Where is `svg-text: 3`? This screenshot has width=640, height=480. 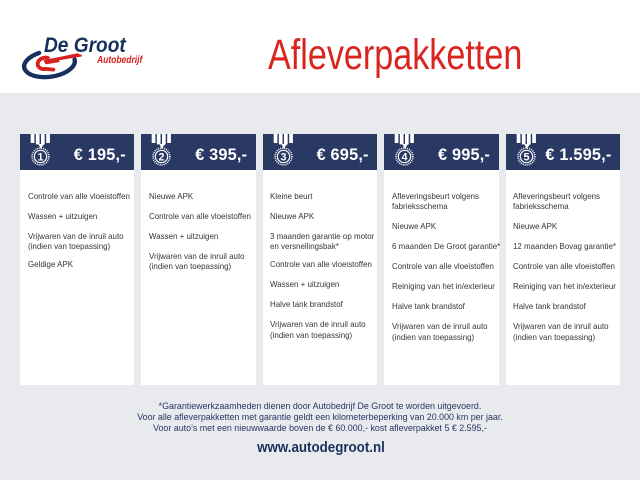 svg-text: 3 is located at coordinates (283, 158).